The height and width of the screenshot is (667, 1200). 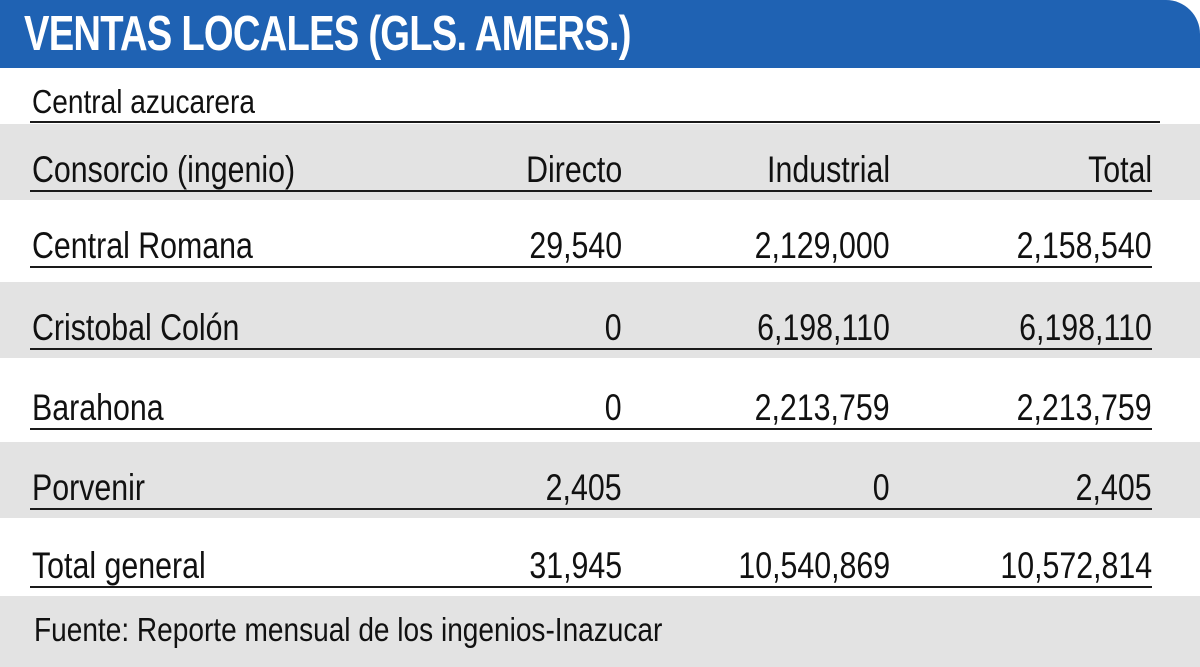 I want to click on table-row: Total general 31,945 10,540,869 10,572,814, so click(x=600, y=558).